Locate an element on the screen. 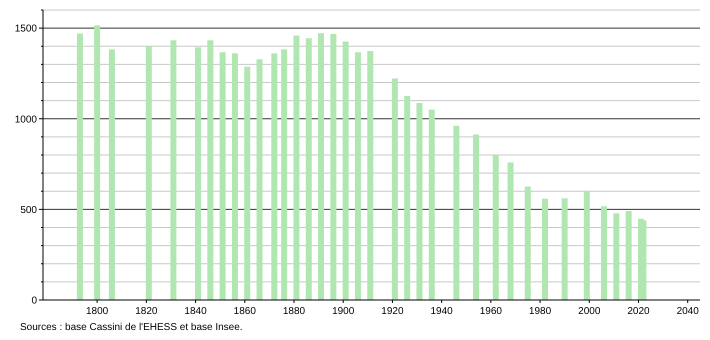 The width and height of the screenshot is (710, 340). y-tick-label: 500 is located at coordinates (29, 210).